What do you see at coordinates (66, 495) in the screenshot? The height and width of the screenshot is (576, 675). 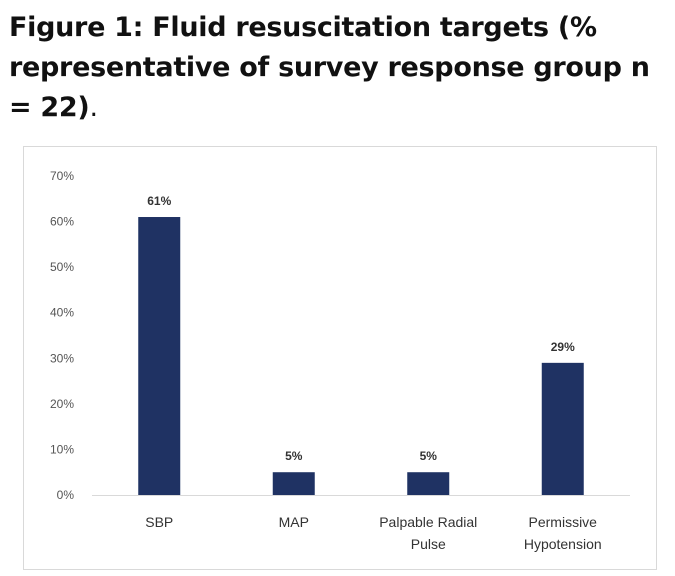 I see `y-tick-label: 0%` at bounding box center [66, 495].